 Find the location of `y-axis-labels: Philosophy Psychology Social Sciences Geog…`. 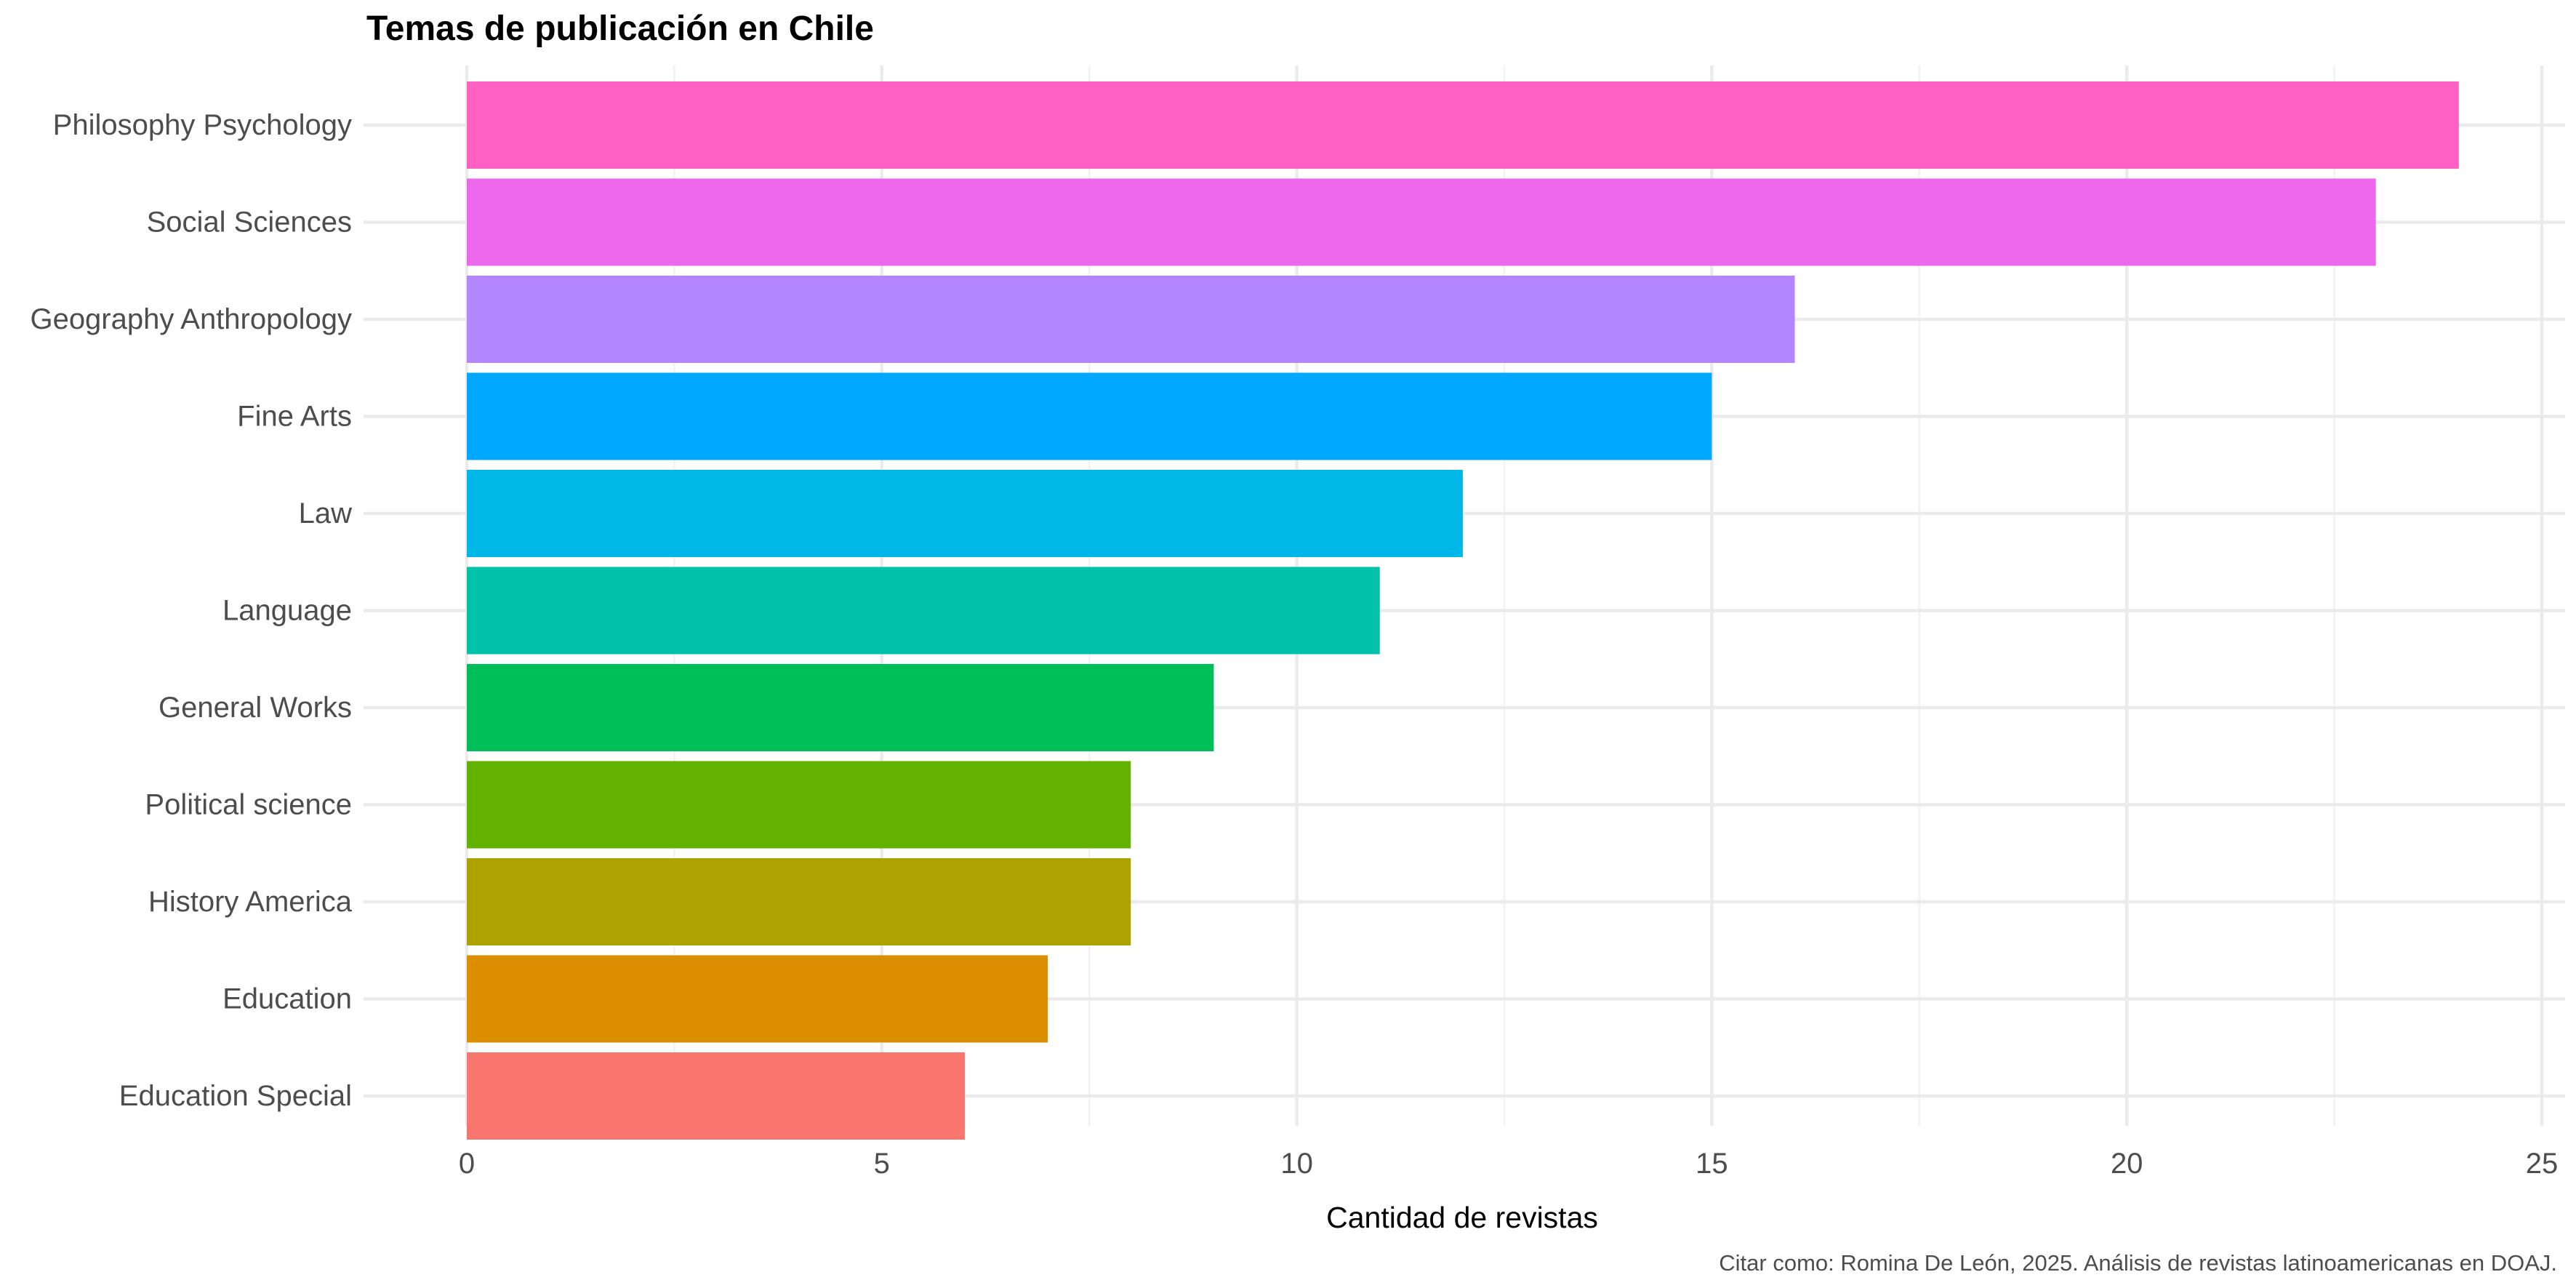

y-axis-labels: Philosophy Psychology Social Sciences Geog… is located at coordinates (191, 610).